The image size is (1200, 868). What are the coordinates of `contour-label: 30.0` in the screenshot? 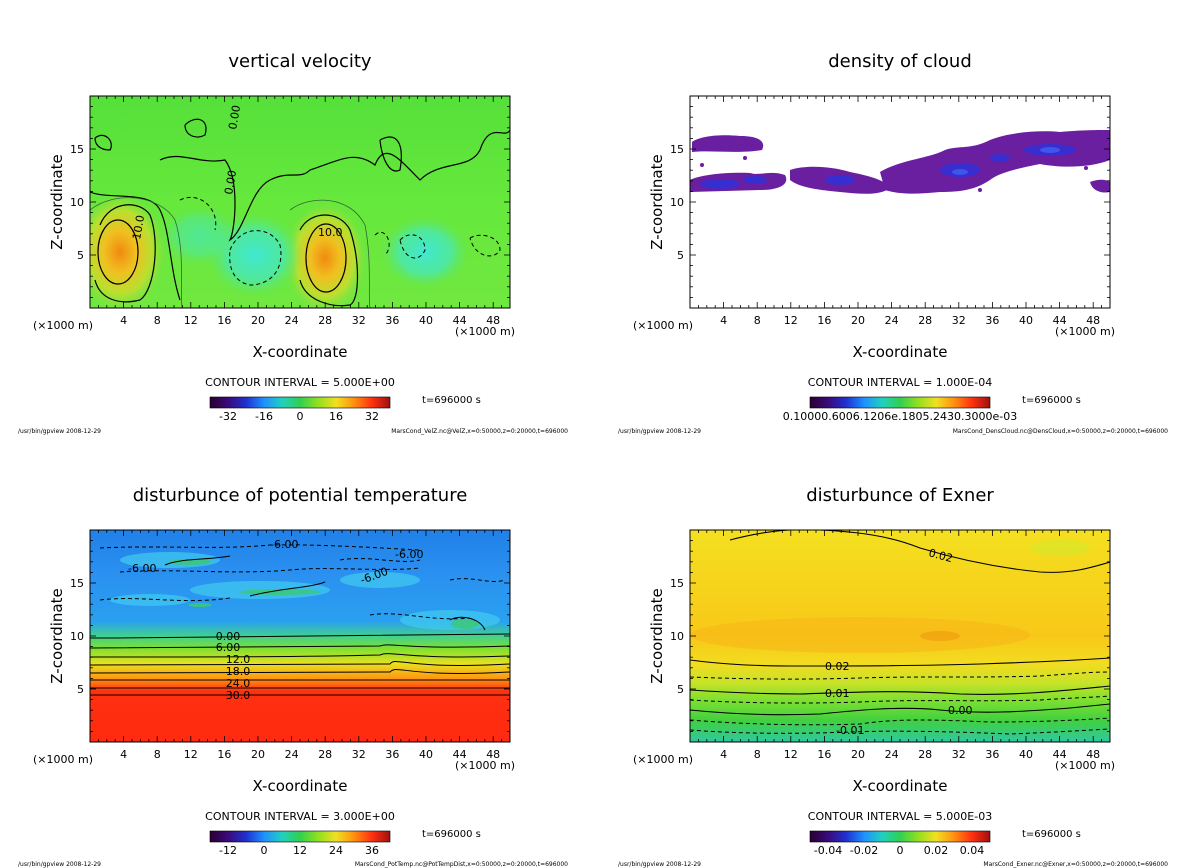 It's located at (238, 695).